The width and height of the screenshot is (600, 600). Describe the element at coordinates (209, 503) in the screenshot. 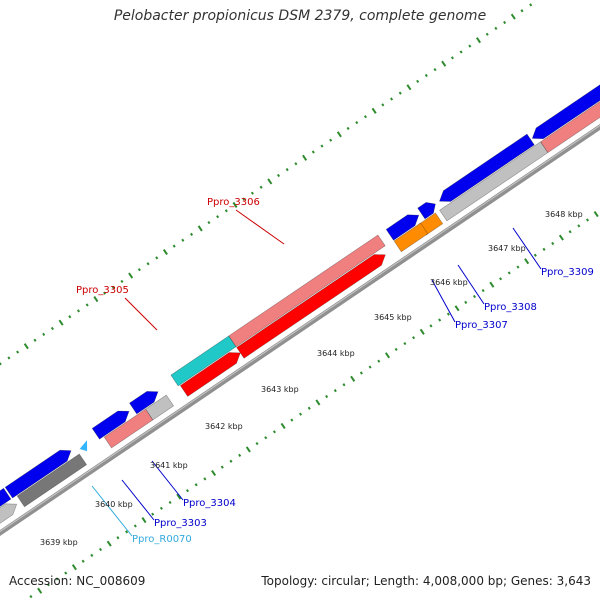

I see `gene-label-ppro-3304: Ppro_3304` at that location.